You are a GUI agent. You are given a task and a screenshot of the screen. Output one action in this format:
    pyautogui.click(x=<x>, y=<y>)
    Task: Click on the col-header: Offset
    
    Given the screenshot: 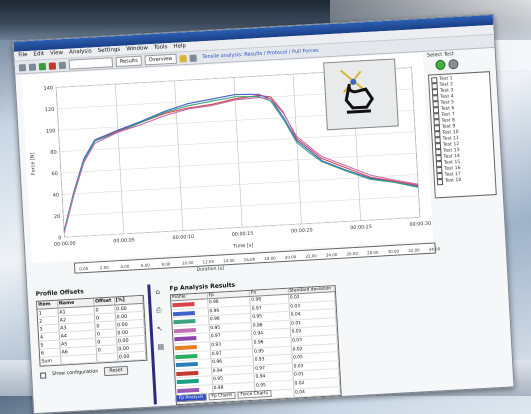 What is the action you would take?
    pyautogui.click(x=104, y=301)
    